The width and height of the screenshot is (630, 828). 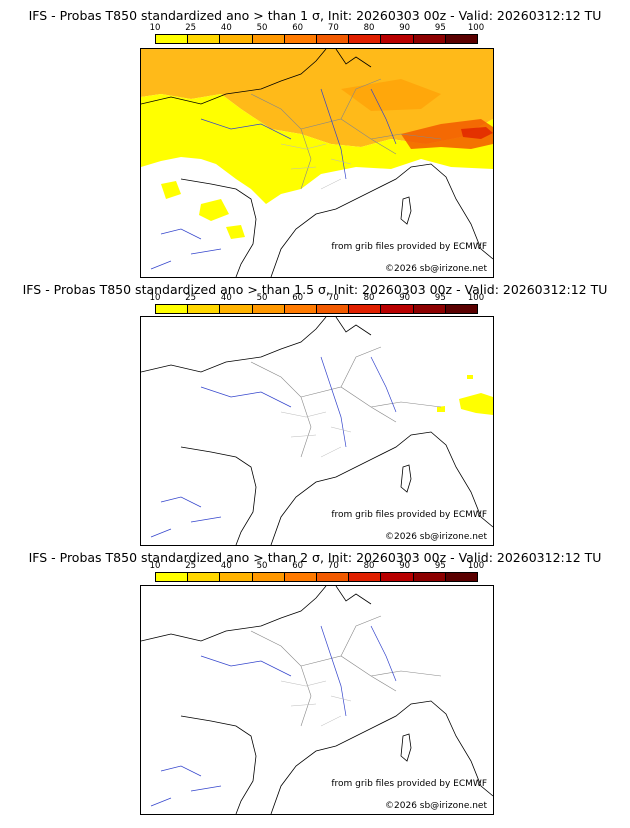 What do you see at coordinates (441, 409) in the screenshot?
I see `prob-area-yellow-small` at bounding box center [441, 409].